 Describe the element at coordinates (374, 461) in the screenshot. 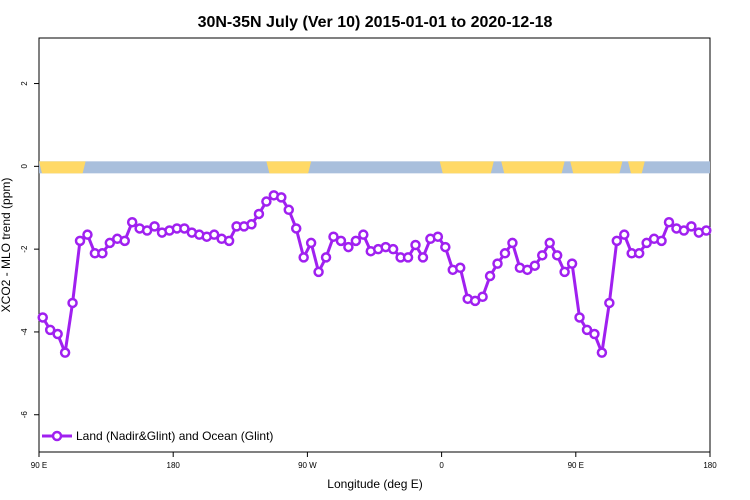

I see `x-axis: 90 E 180 90 W 0 90 E 180` at that location.